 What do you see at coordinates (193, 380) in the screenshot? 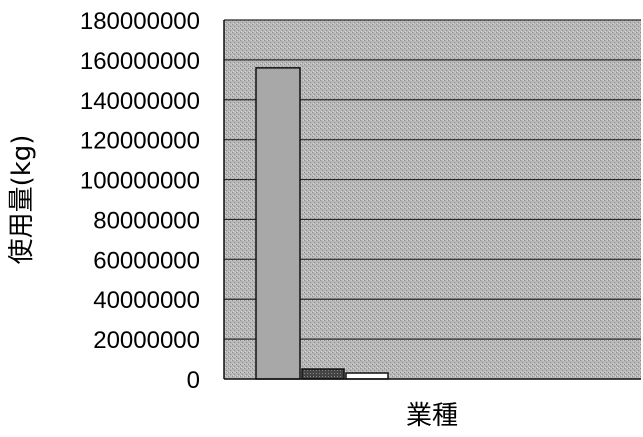
I see `y-tick-label: 0` at bounding box center [193, 380].